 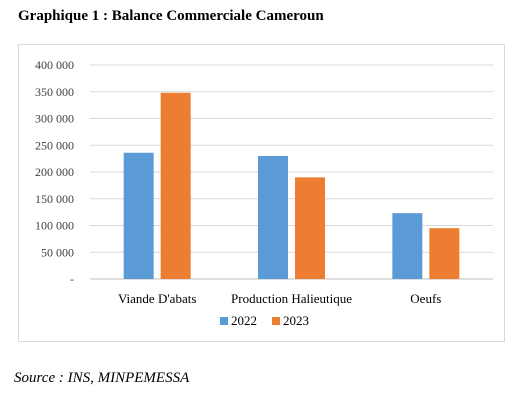 What do you see at coordinates (102, 378) in the screenshot?
I see `source-note: Source : INS, MINPEMESSA` at bounding box center [102, 378].